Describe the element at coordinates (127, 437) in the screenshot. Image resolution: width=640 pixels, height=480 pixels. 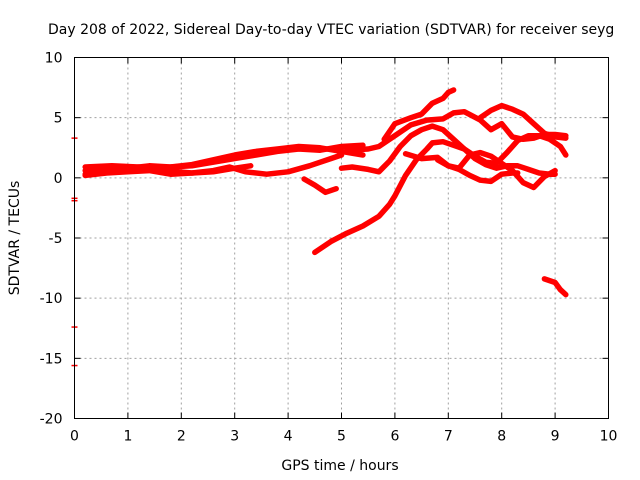
I see `x-tick-label: 1` at that location.